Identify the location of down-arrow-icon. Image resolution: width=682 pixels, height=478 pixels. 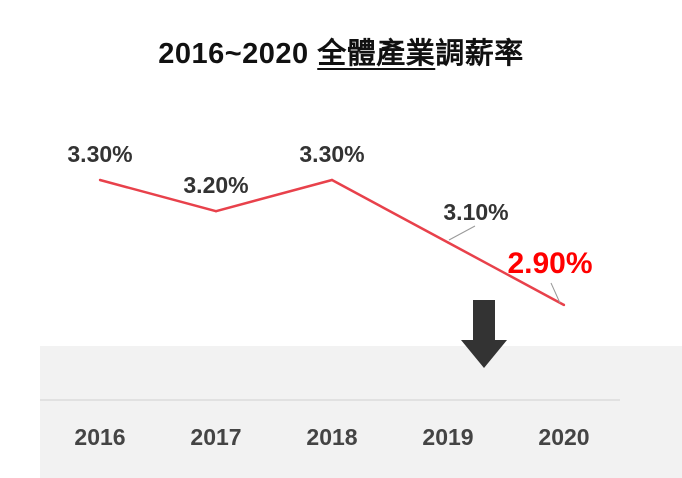
(484, 334).